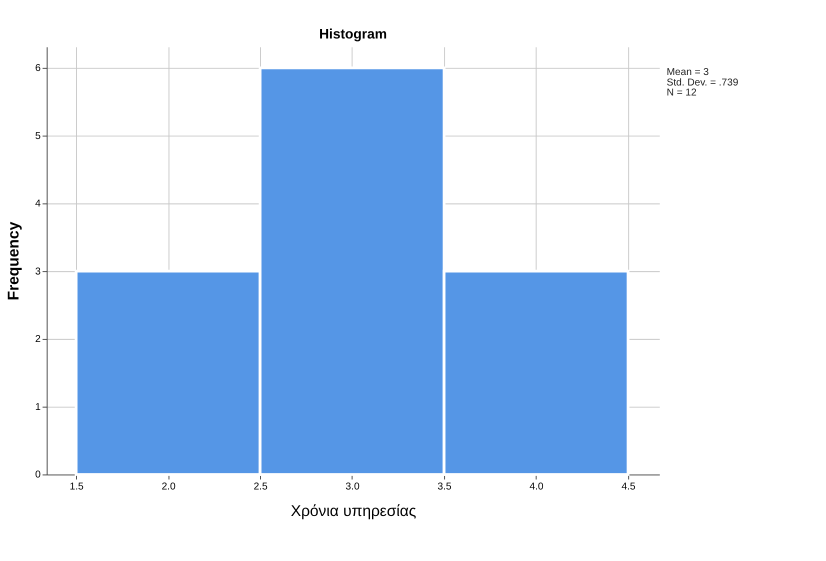 The height and width of the screenshot is (561, 826). Describe the element at coordinates (38, 204) in the screenshot. I see `y-tick-label: 4` at that location.